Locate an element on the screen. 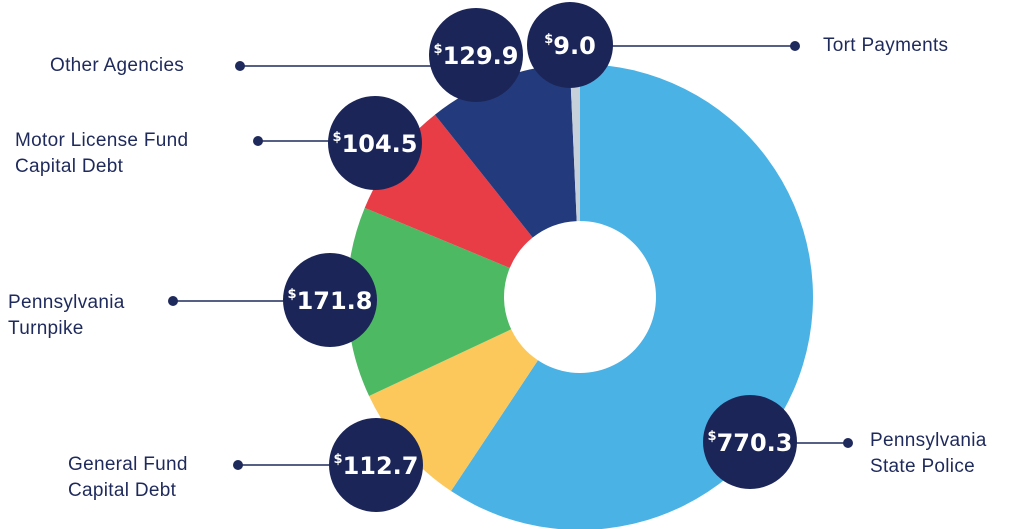 This screenshot has height=529, width=1013. category-label: General Fund Capital Debt is located at coordinates (128, 477).